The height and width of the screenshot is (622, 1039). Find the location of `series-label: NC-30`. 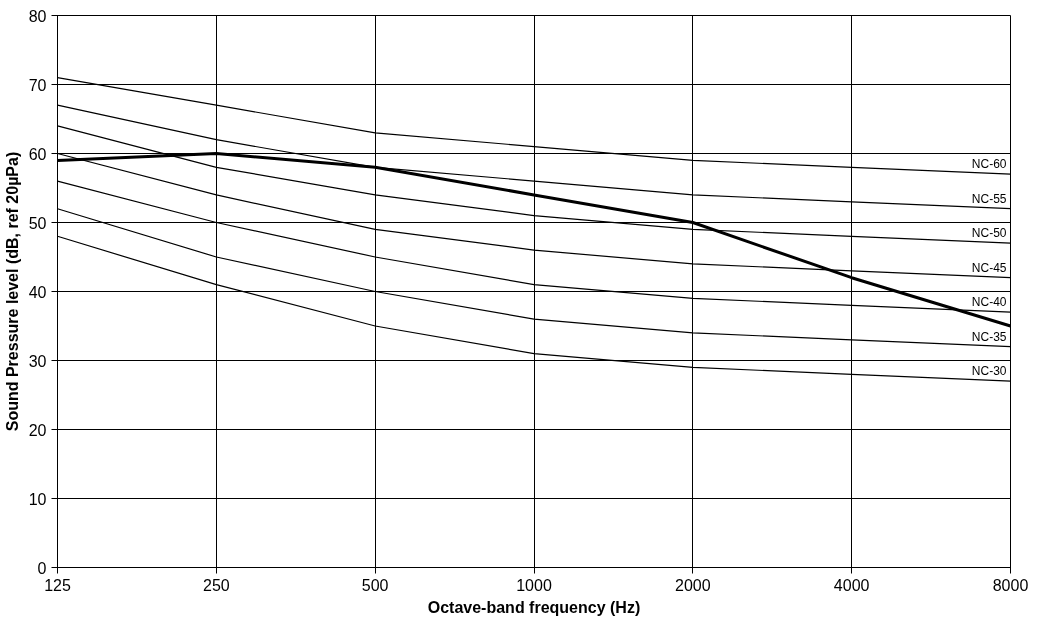

series-label: NC-30 is located at coordinates (989, 371).